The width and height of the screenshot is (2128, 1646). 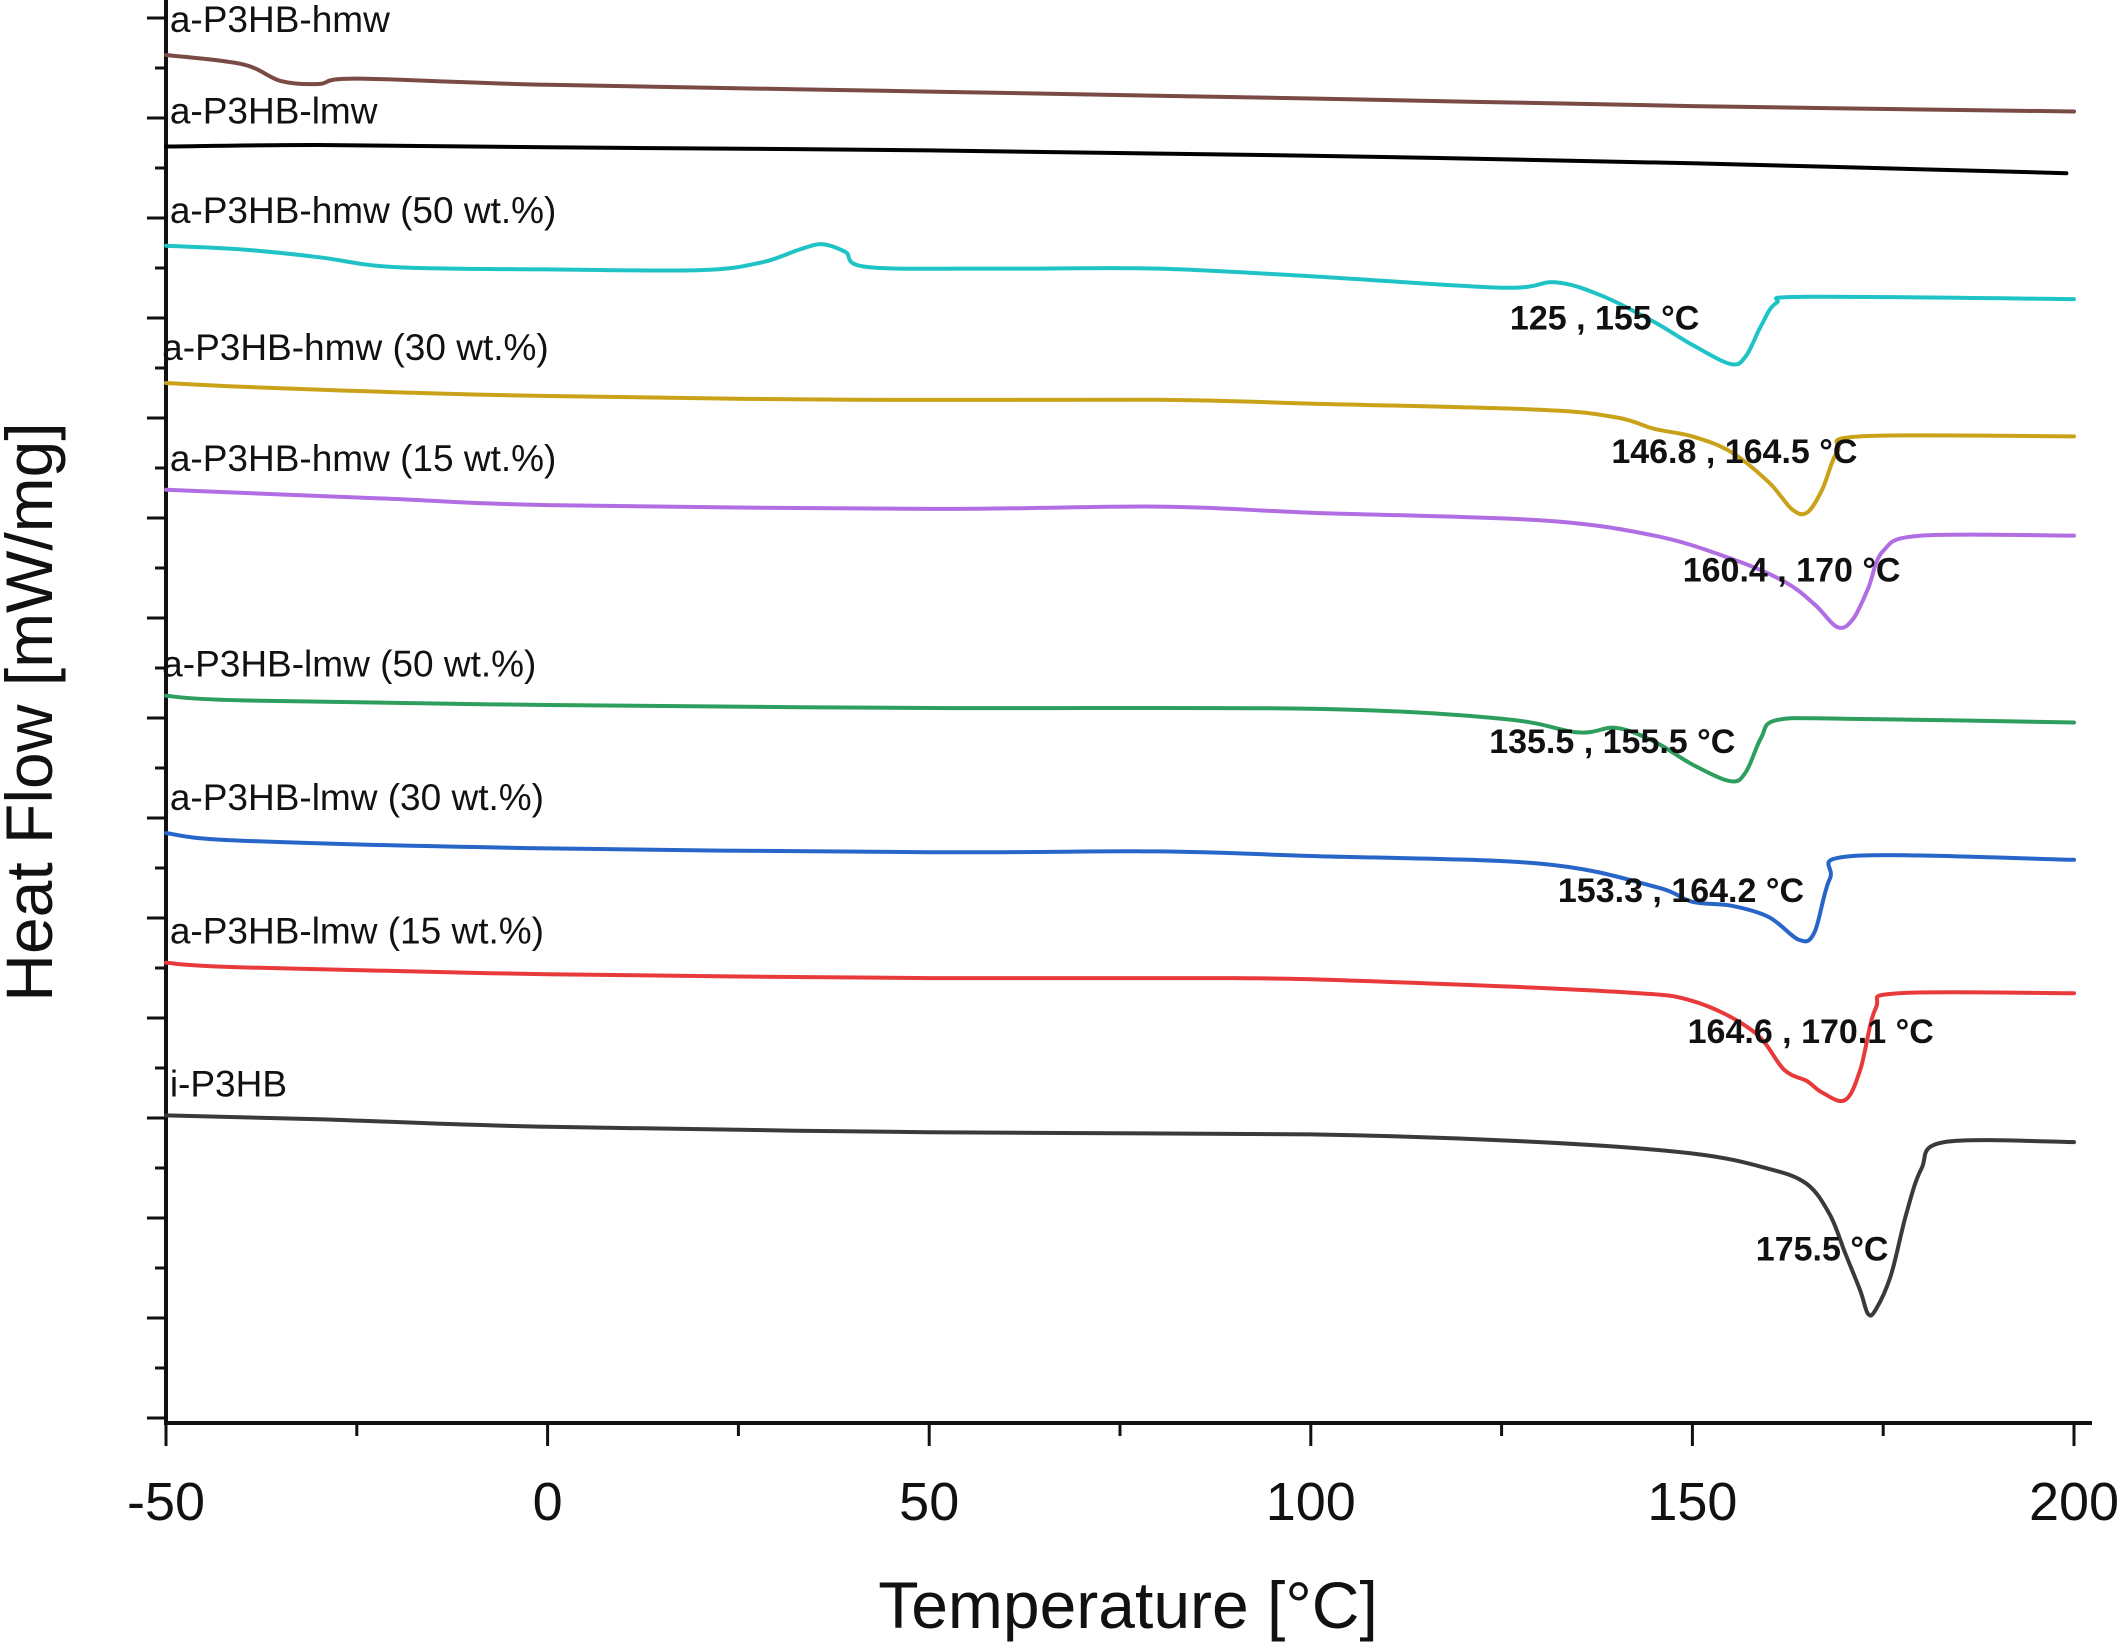 What do you see at coordinates (156, 718) in the screenshot?
I see `y-ticks` at bounding box center [156, 718].